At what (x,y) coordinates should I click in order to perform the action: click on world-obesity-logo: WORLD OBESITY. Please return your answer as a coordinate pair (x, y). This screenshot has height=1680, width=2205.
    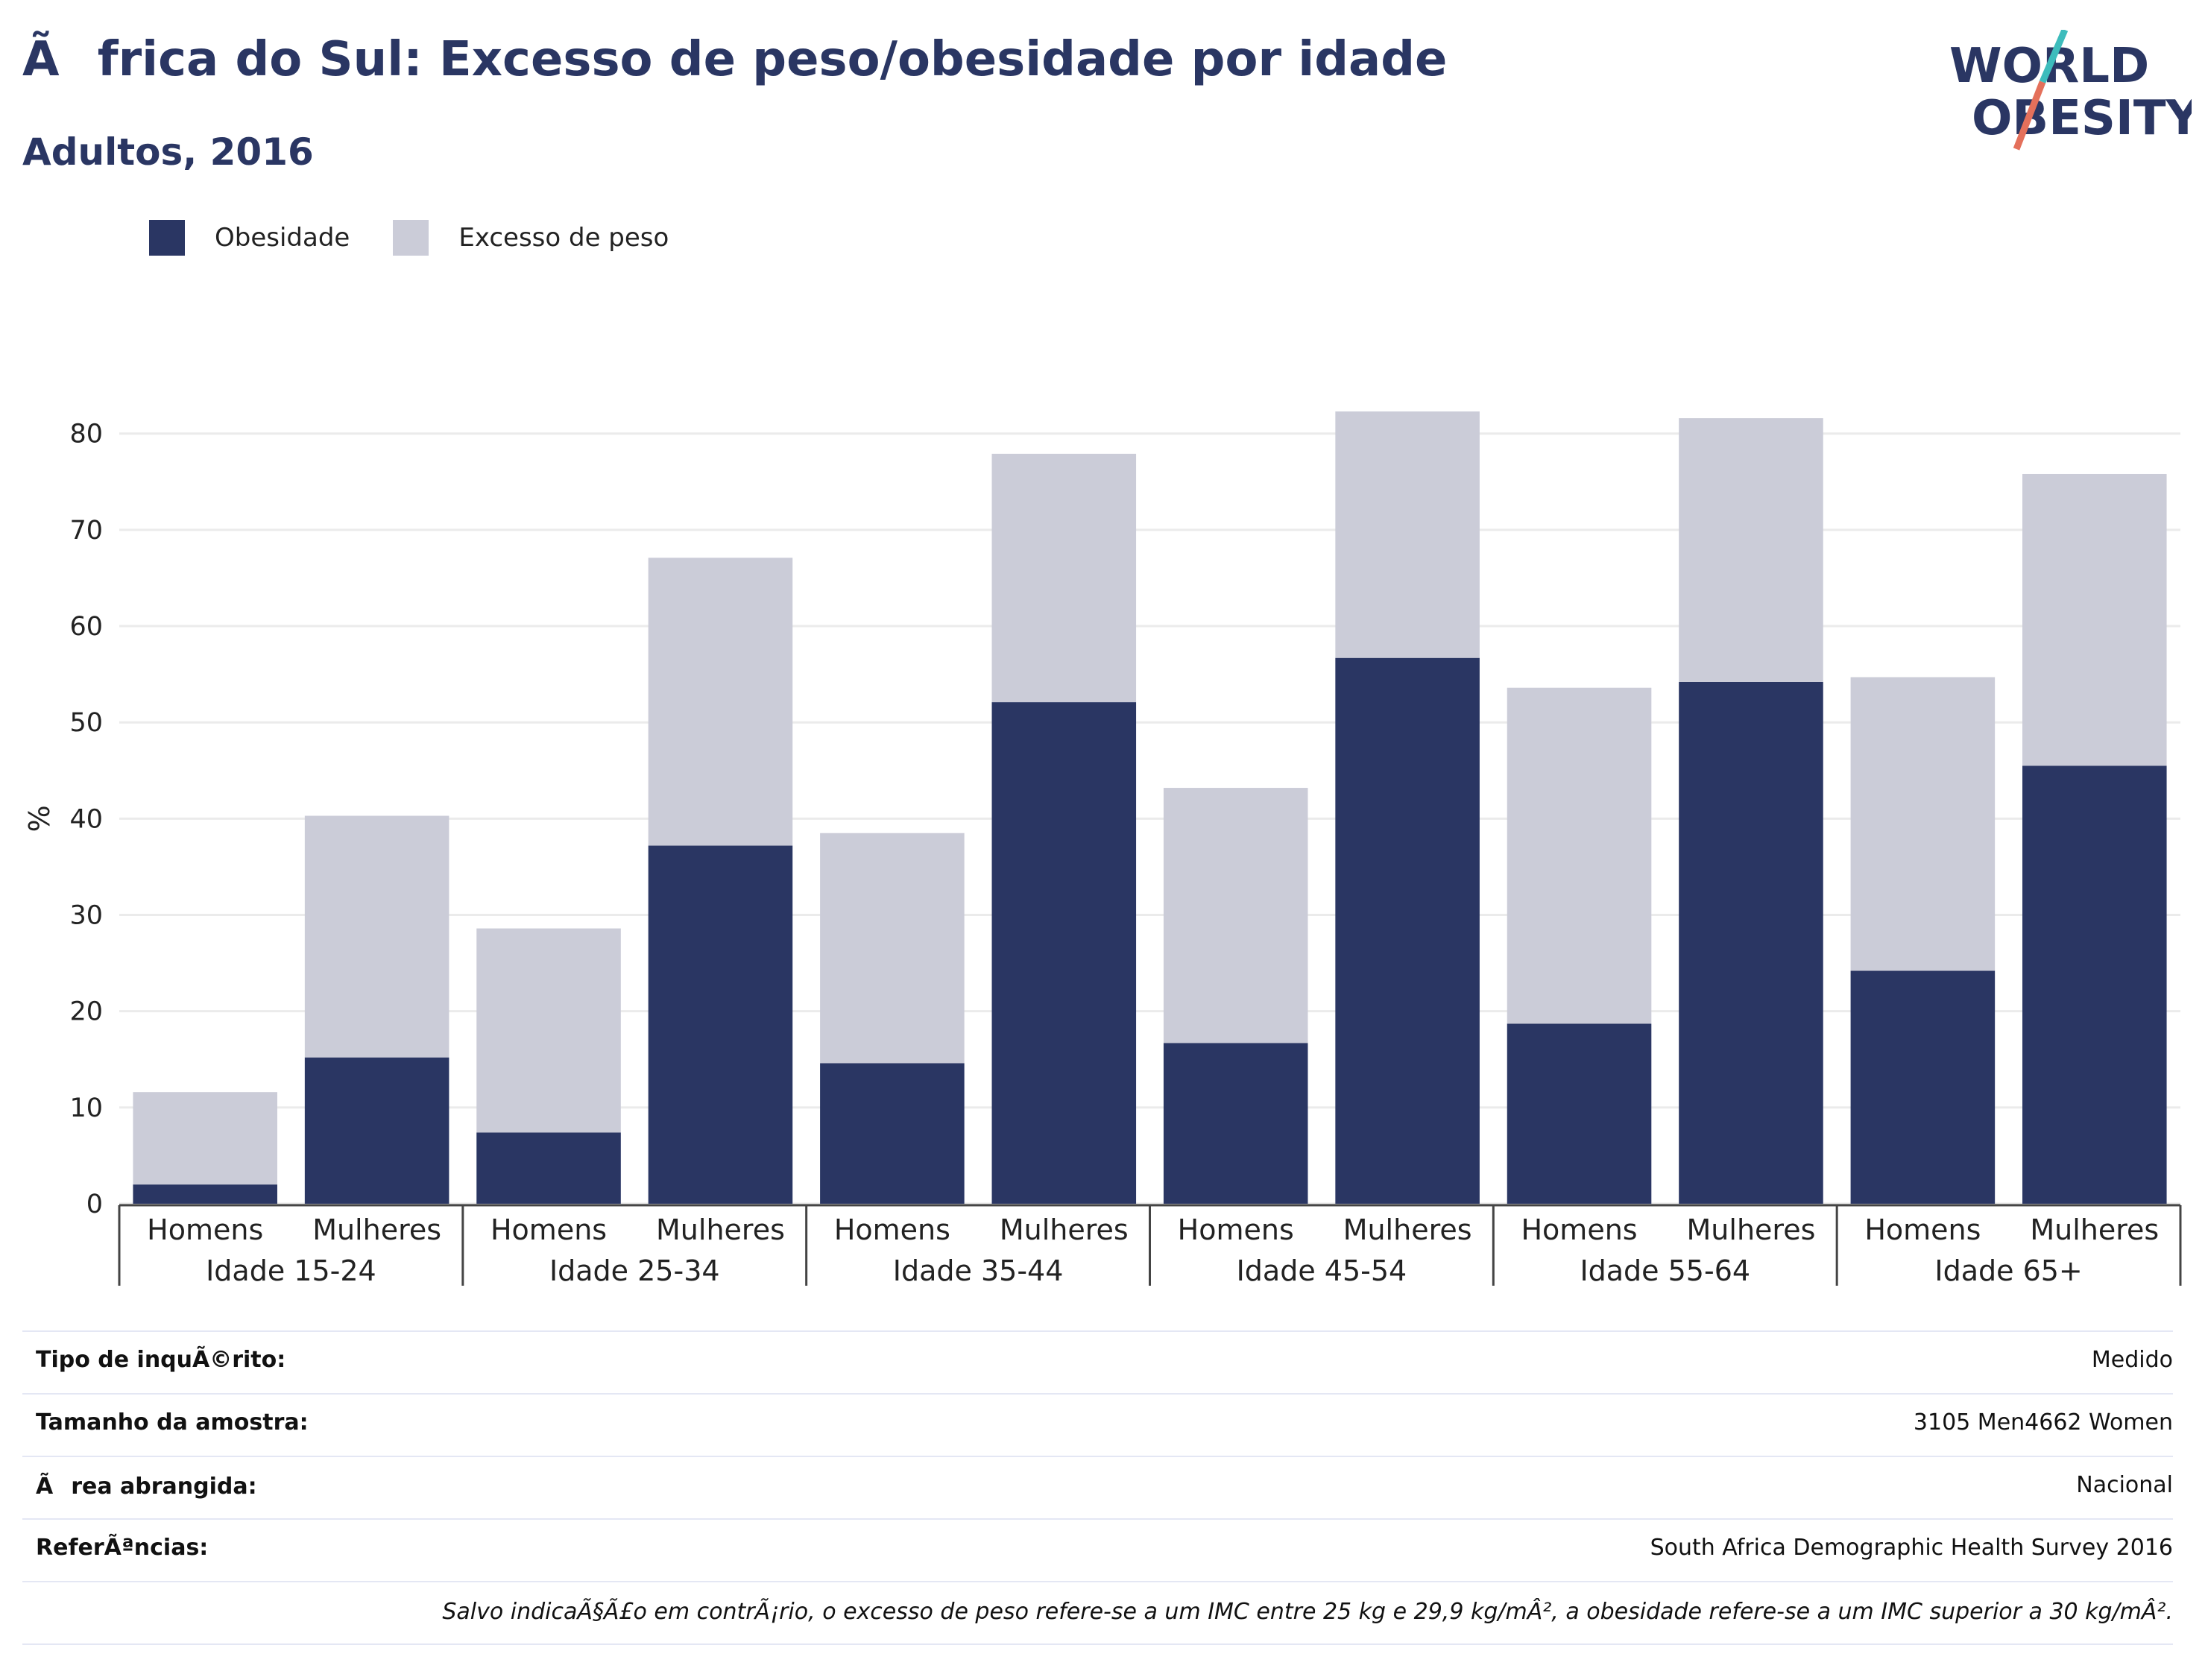
    Looking at the image, I should click on (2070, 90).